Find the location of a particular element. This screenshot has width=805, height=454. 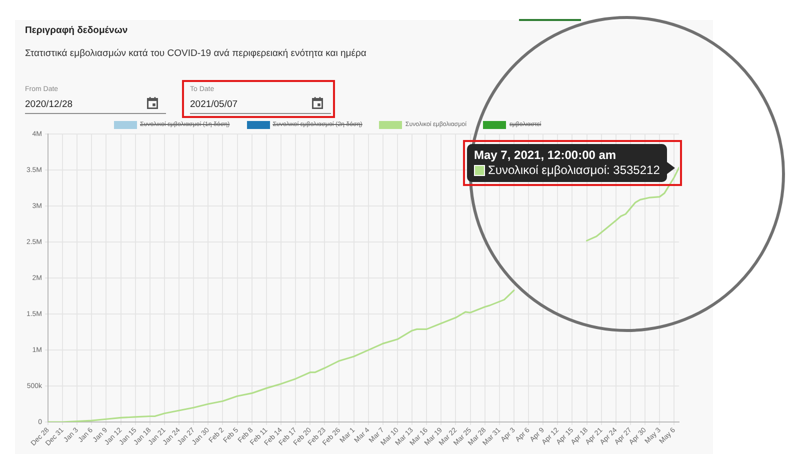

annotation: May 7, 2021, 12:00:00 am Συνολικοί εμβολιασμοί: 3535212 is located at coordinates (567, 162).